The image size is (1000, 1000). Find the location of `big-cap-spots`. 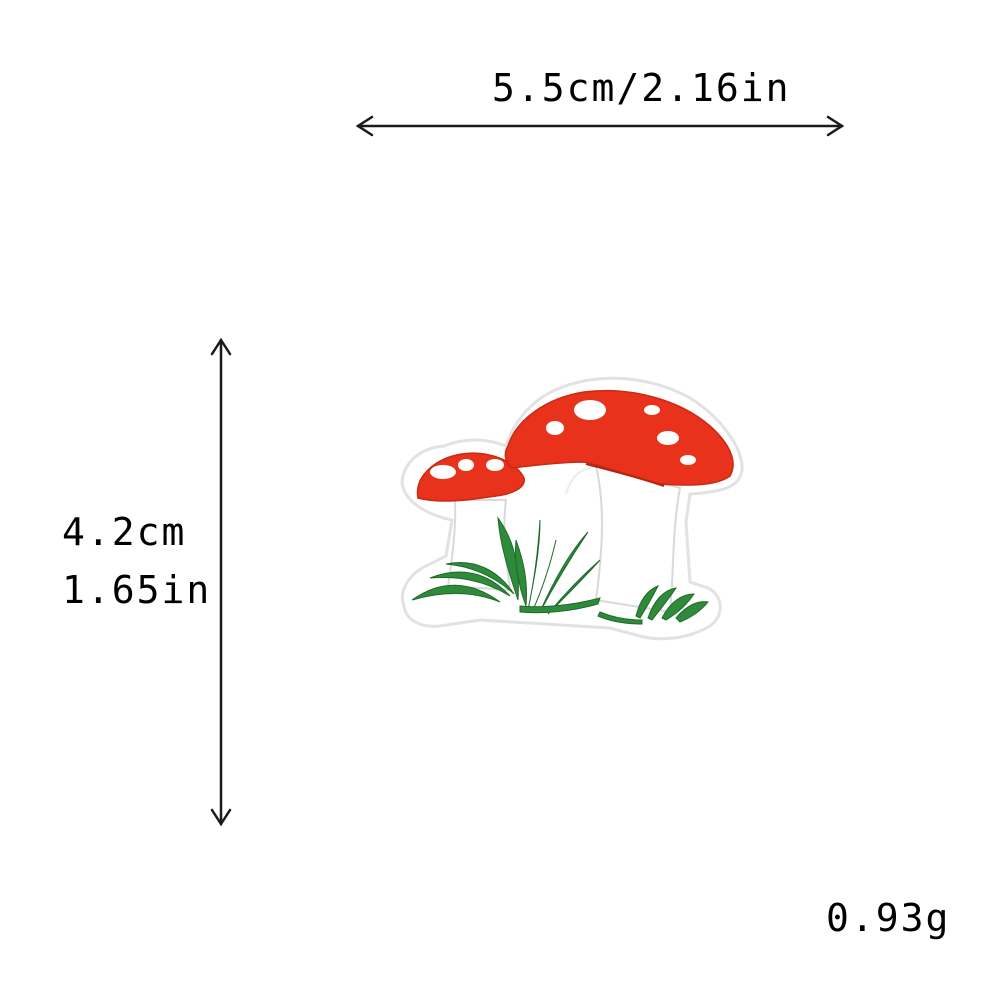

big-cap-spots is located at coordinates (621, 432).